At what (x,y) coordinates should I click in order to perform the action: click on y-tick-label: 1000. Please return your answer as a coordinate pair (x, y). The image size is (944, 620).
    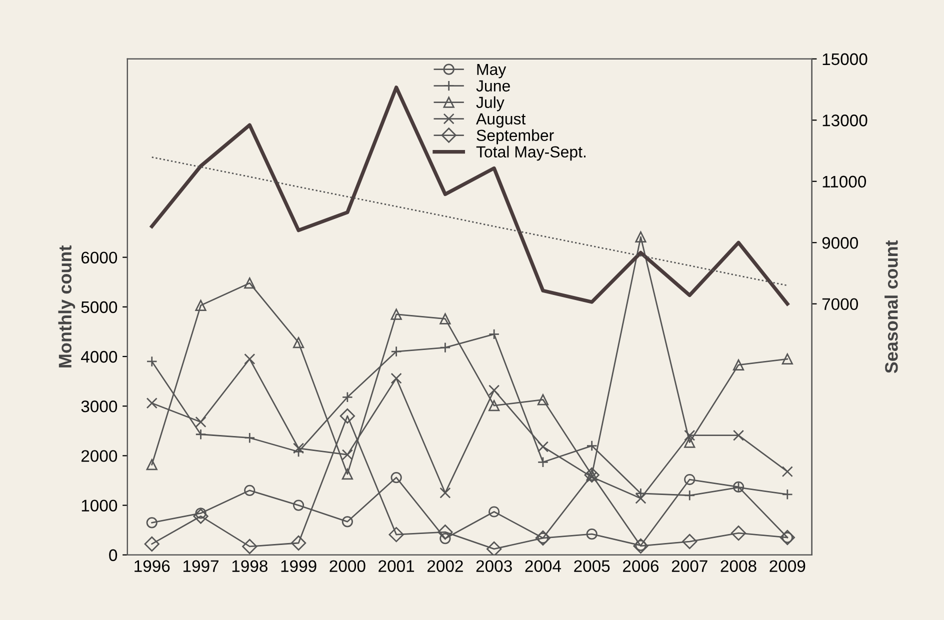
    Looking at the image, I should click on (100, 506).